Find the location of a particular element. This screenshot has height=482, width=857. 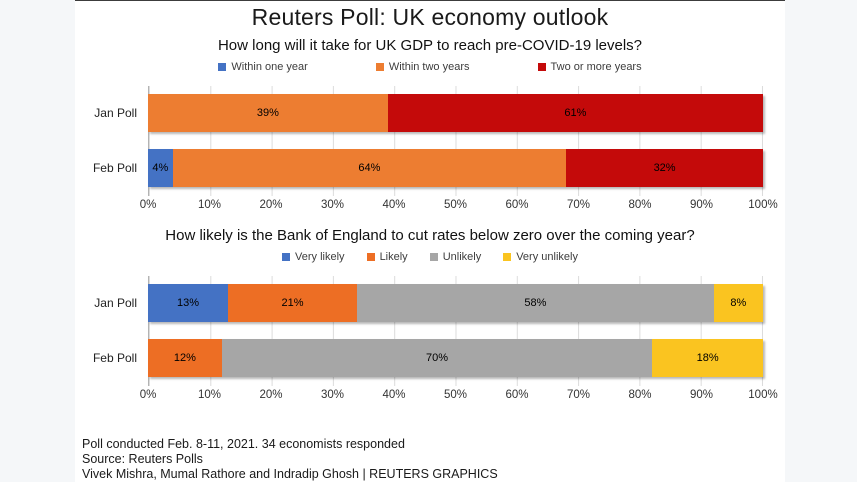

bar-segment: 58% is located at coordinates (535, 303).